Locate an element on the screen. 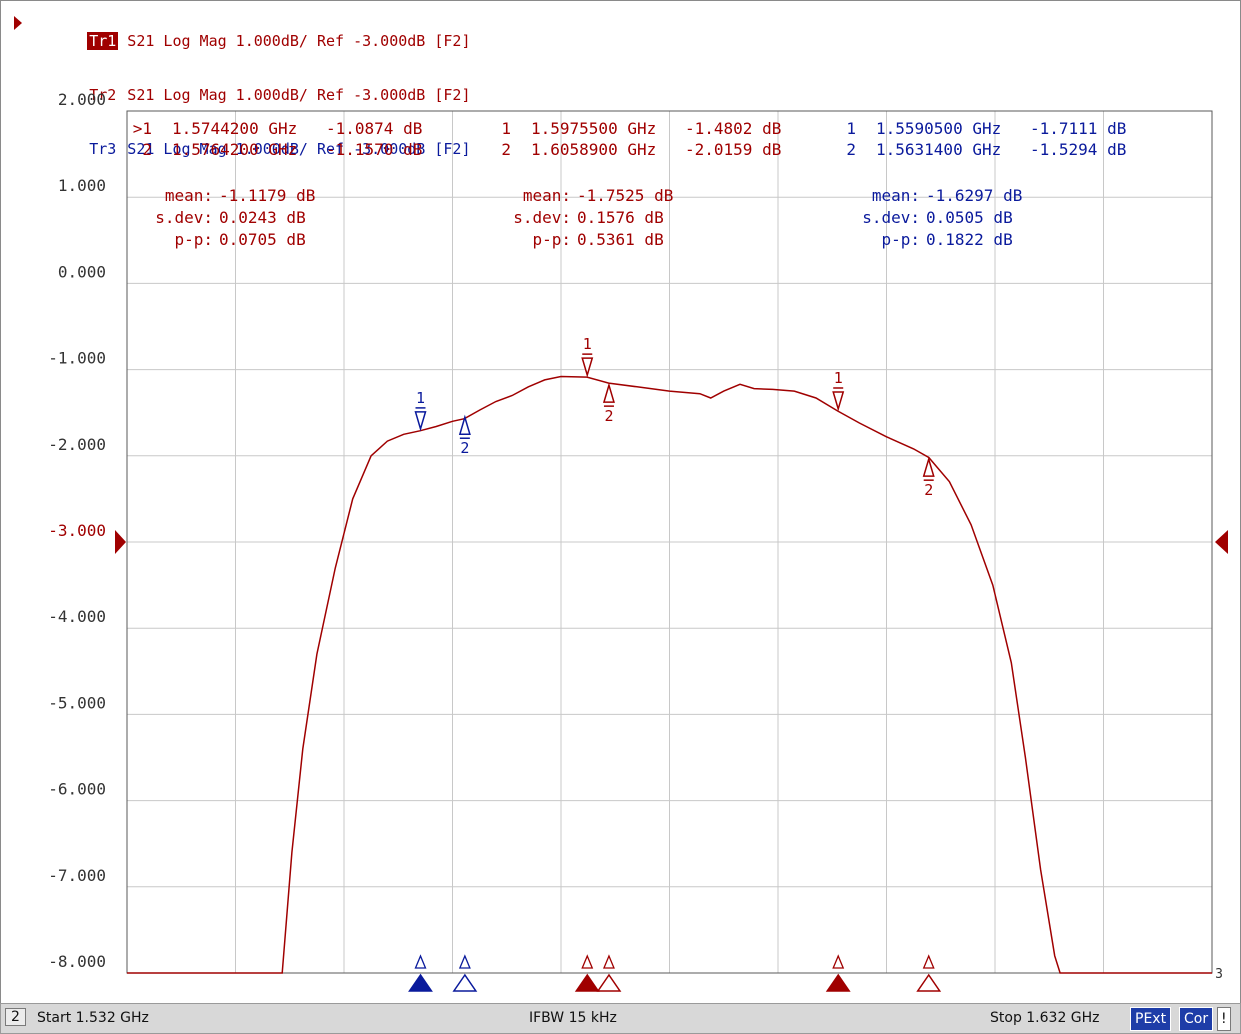  y-tick-label: -6.000 is located at coordinates (77, 789).